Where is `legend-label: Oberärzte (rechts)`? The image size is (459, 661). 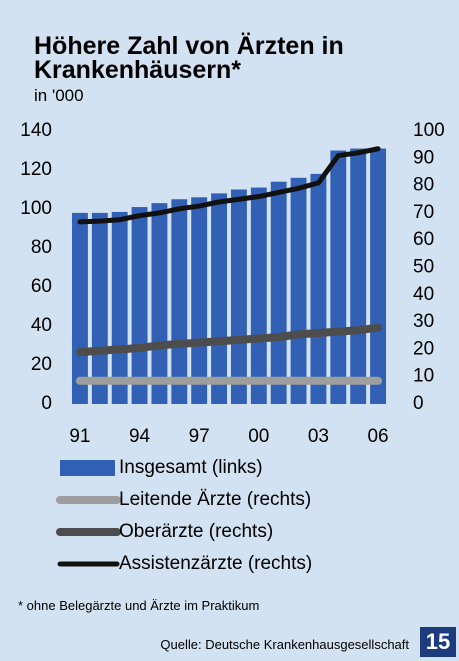 legend-label: Oberärzte (rechts) is located at coordinates (196, 531).